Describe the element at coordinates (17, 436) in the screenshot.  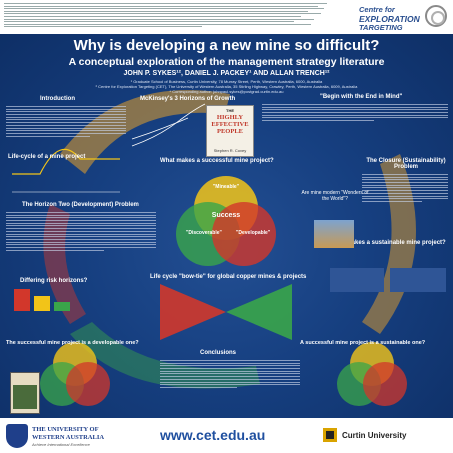
I see `uwa-crest-icon` at that location.